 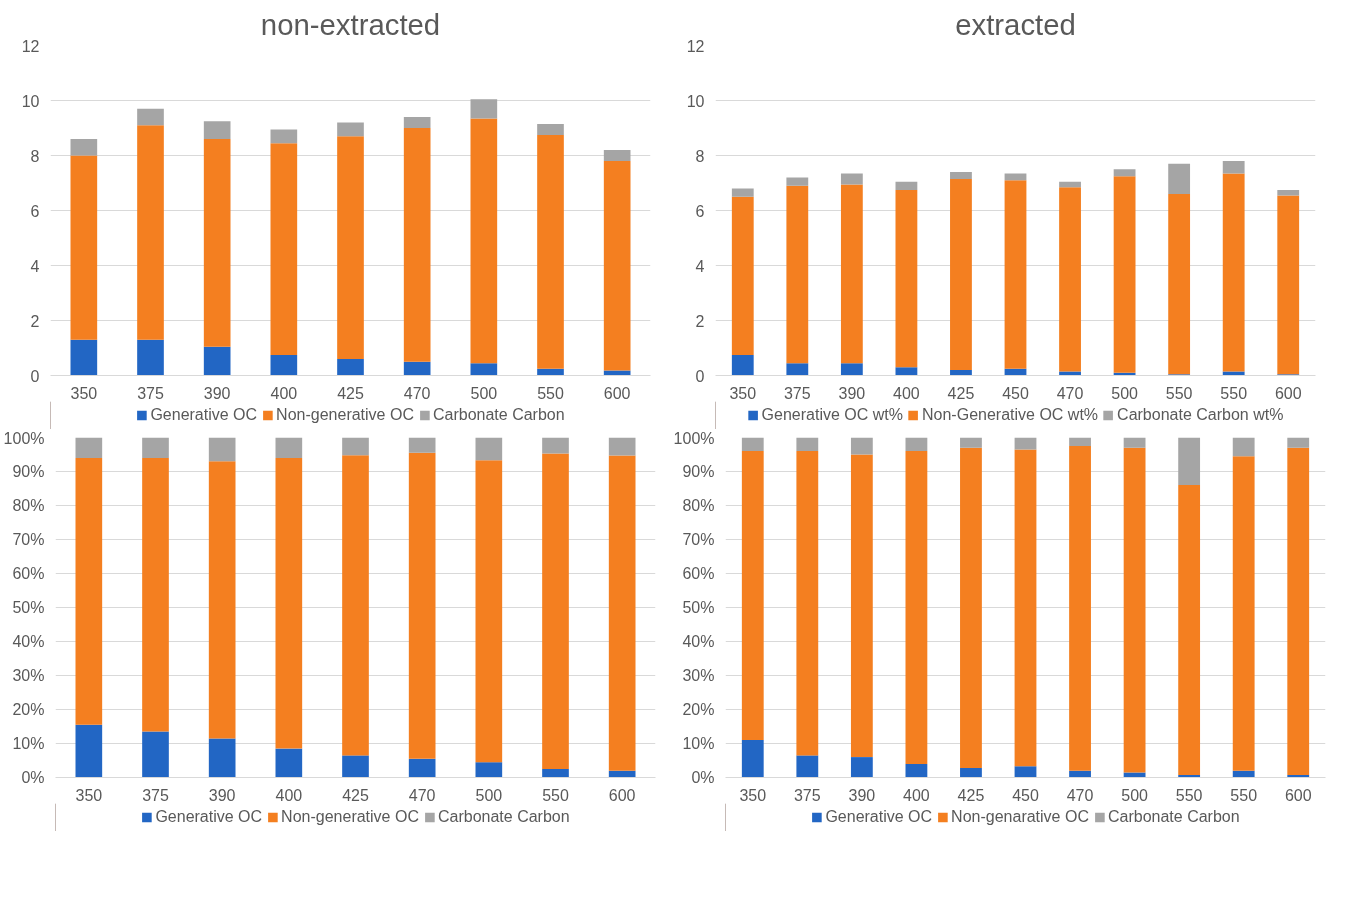 I want to click on legend-label: Generative OC wt%, so click(x=832, y=415).